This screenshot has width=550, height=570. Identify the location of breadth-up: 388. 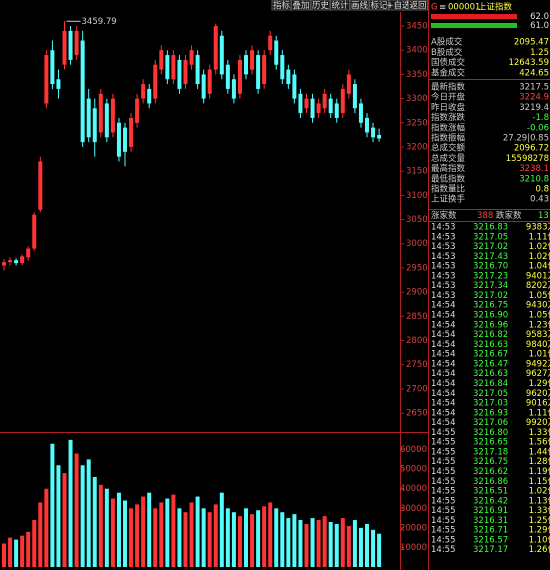
(485, 216).